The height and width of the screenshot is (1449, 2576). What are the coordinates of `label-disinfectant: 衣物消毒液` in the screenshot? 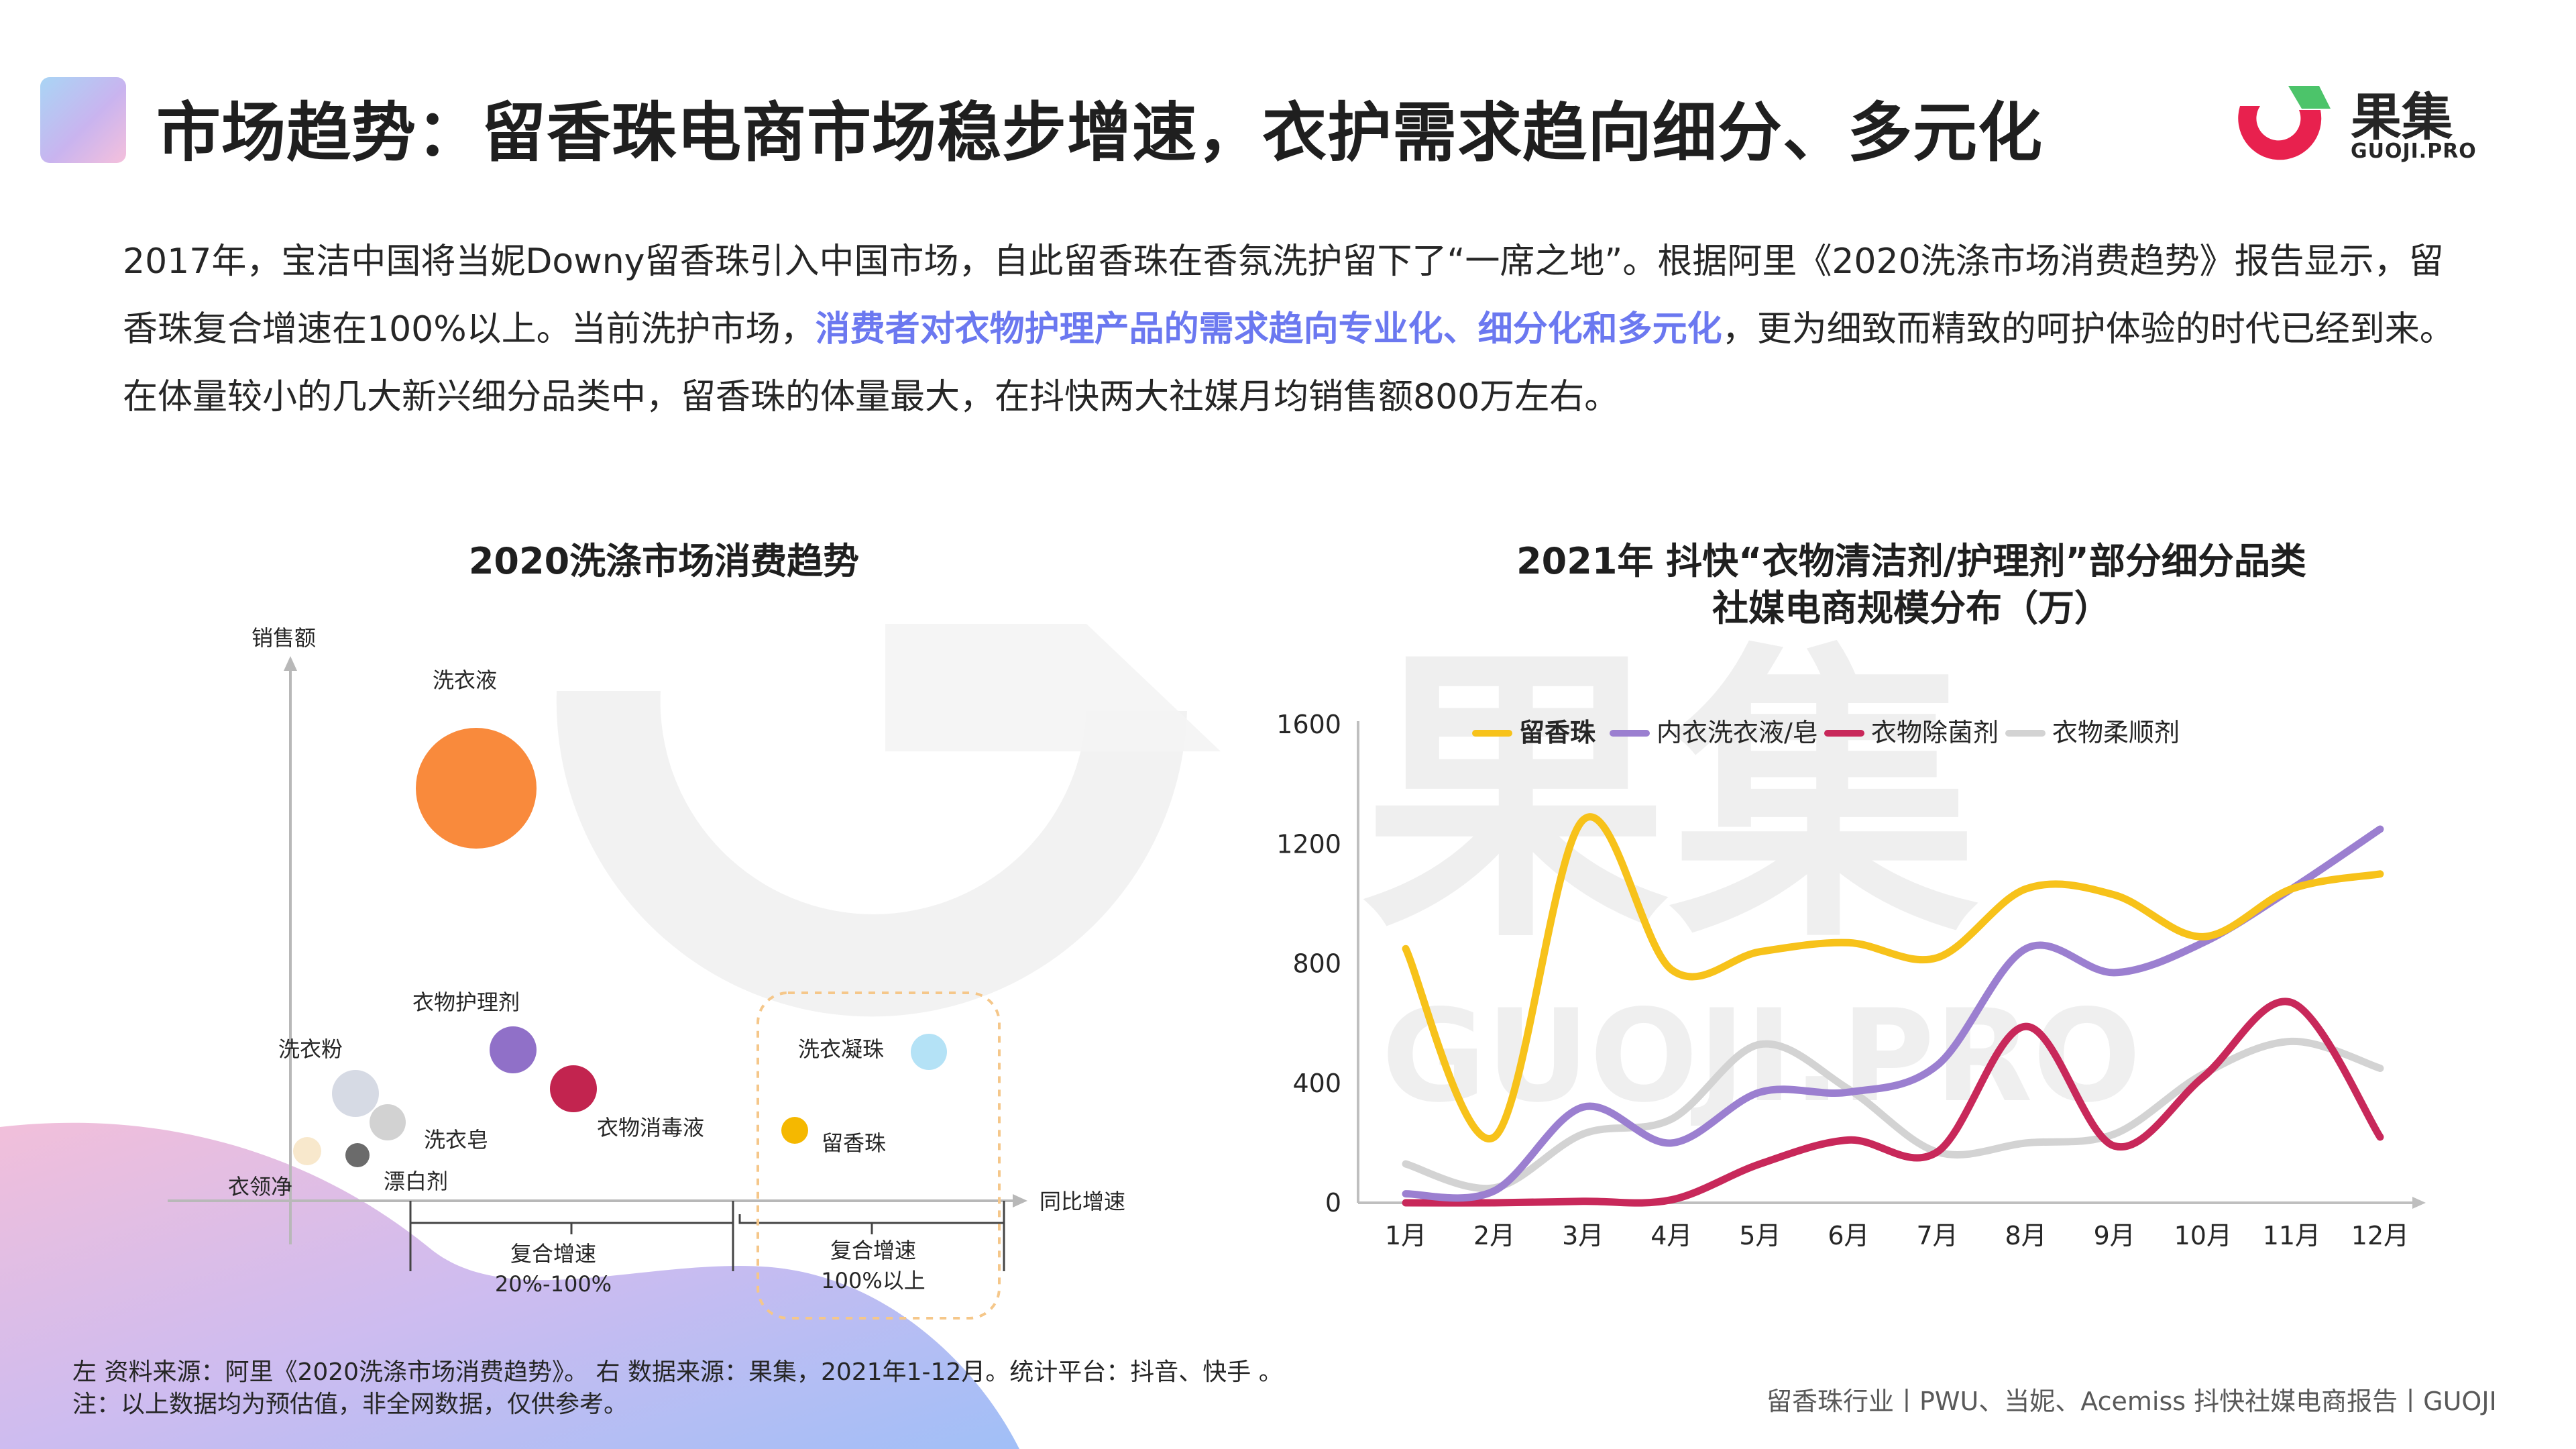 It's located at (650, 1127).